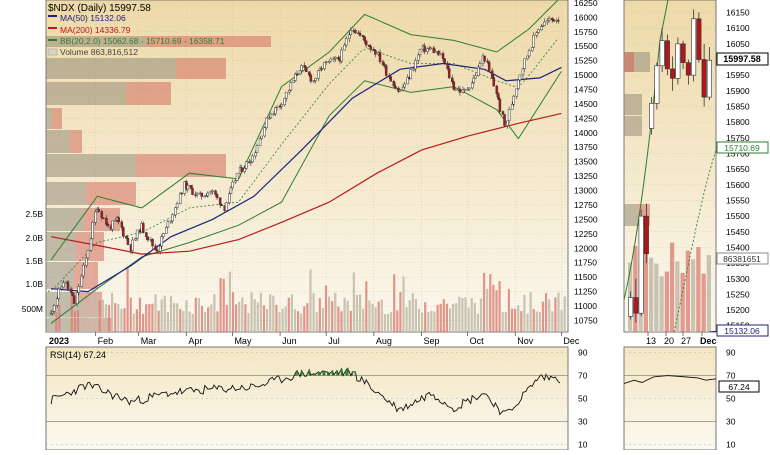 This screenshot has height=455, width=770. What do you see at coordinates (731, 399) in the screenshot?
I see `zoom-rsi-axis: 10 30 50 70 90` at bounding box center [731, 399].